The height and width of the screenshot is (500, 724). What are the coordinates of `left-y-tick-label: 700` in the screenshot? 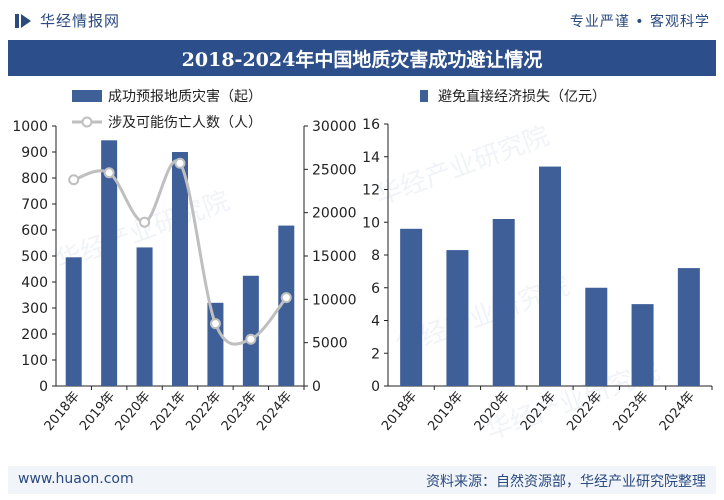 It's located at (34, 205).